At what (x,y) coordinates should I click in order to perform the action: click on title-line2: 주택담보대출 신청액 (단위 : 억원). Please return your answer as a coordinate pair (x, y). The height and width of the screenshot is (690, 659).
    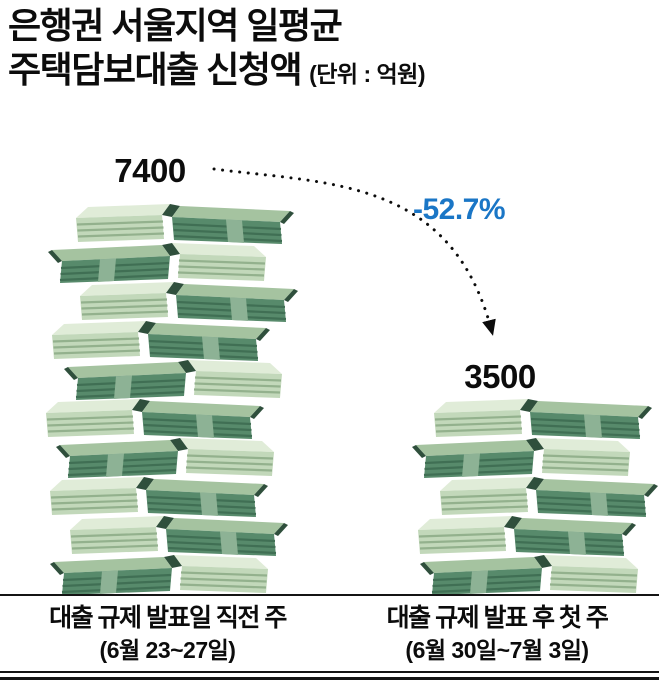
    Looking at the image, I should click on (216, 70).